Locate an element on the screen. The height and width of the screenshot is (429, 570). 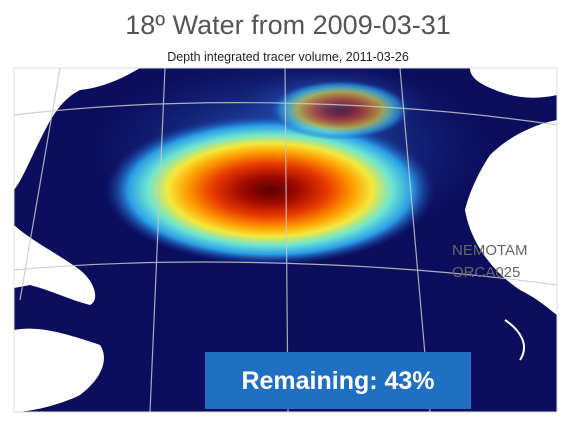
model-label: NEMOTAM is located at coordinates (490, 250).